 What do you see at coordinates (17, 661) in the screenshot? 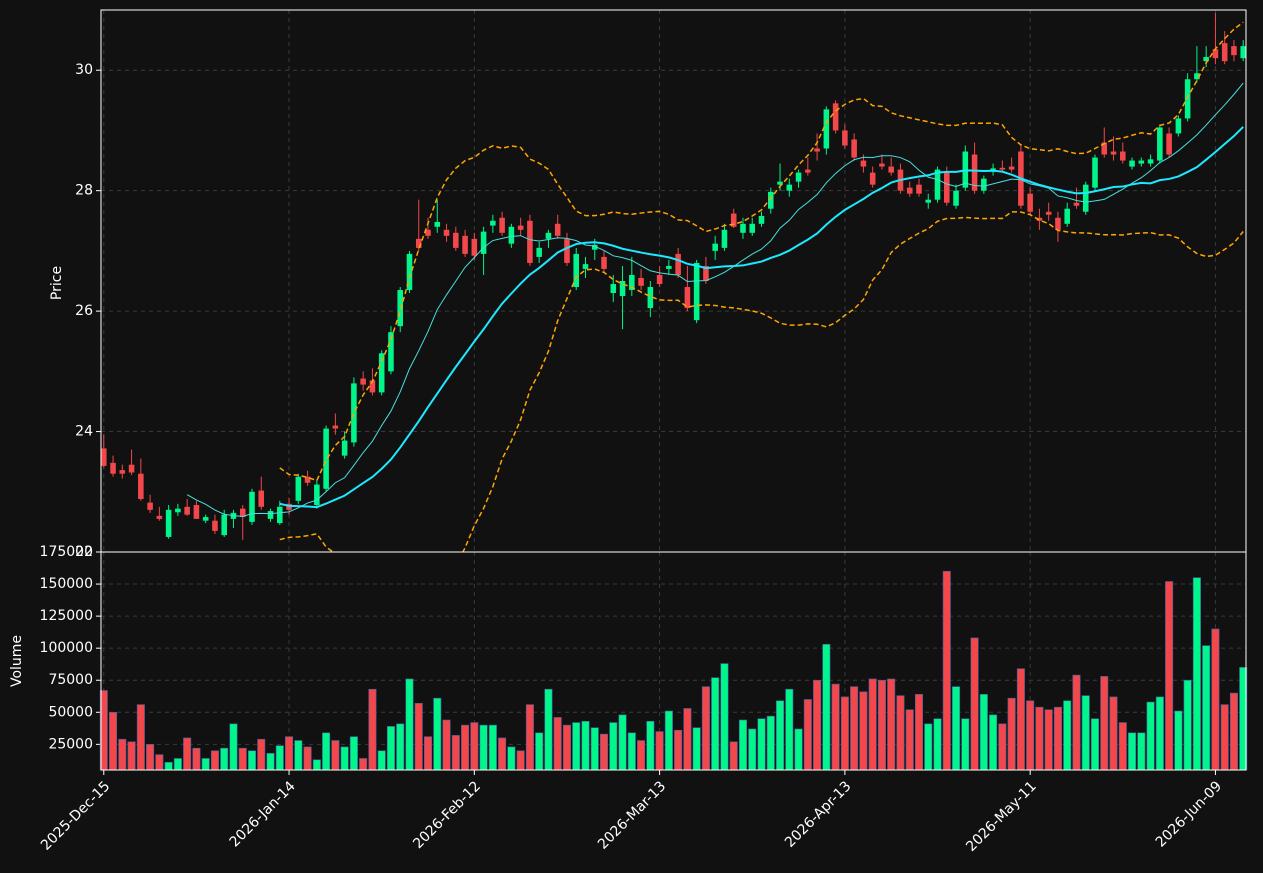
I see `volume-axis-label: Volume` at bounding box center [17, 661].